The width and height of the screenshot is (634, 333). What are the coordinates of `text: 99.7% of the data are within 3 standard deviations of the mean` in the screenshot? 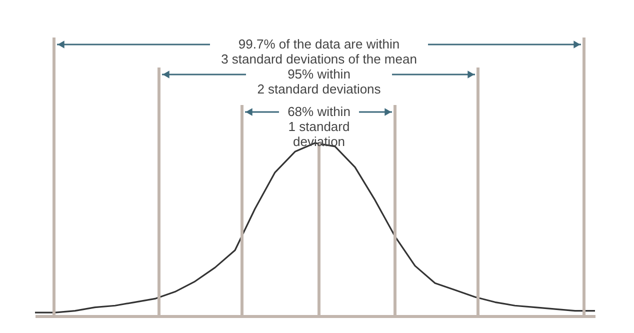 It's located at (319, 51).